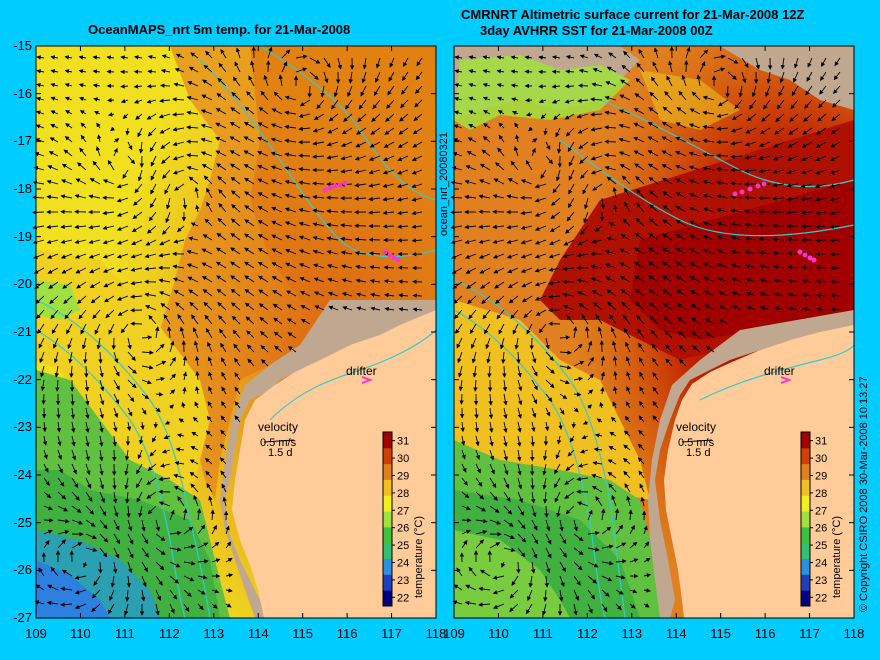 The image size is (880, 660). Describe the element at coordinates (821, 511) in the screenshot. I see `colorbar-tick-label: 27` at that location.